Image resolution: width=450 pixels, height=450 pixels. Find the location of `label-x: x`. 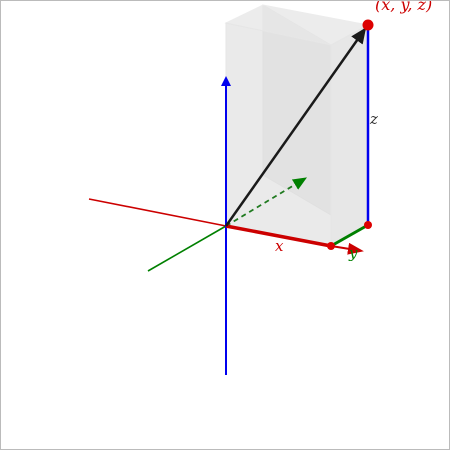

label-x: x is located at coordinates (279, 246).